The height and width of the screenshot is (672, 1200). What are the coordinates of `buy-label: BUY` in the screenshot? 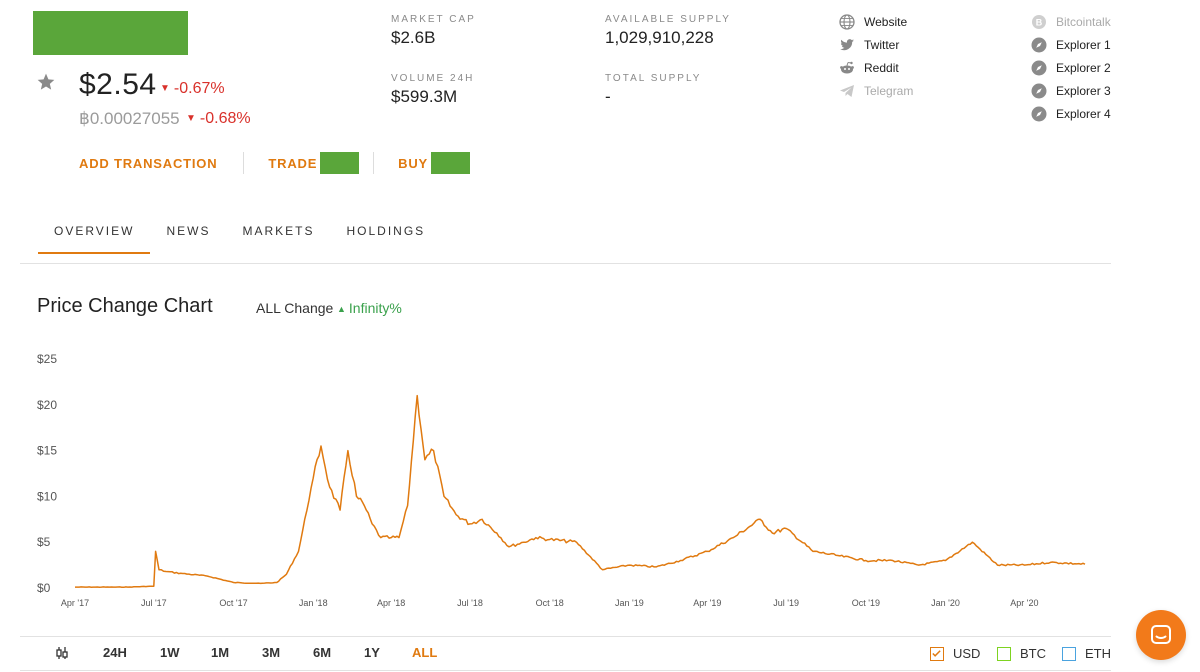 It's located at (413, 163).